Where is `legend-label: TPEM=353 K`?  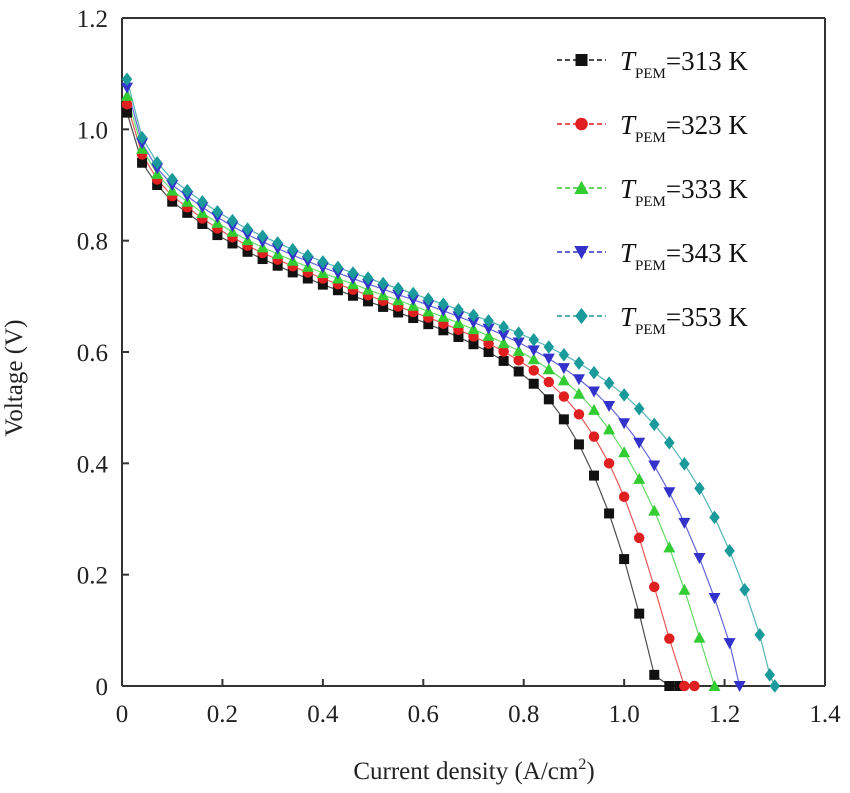
legend-label: TPEM=353 K is located at coordinates (684, 320).